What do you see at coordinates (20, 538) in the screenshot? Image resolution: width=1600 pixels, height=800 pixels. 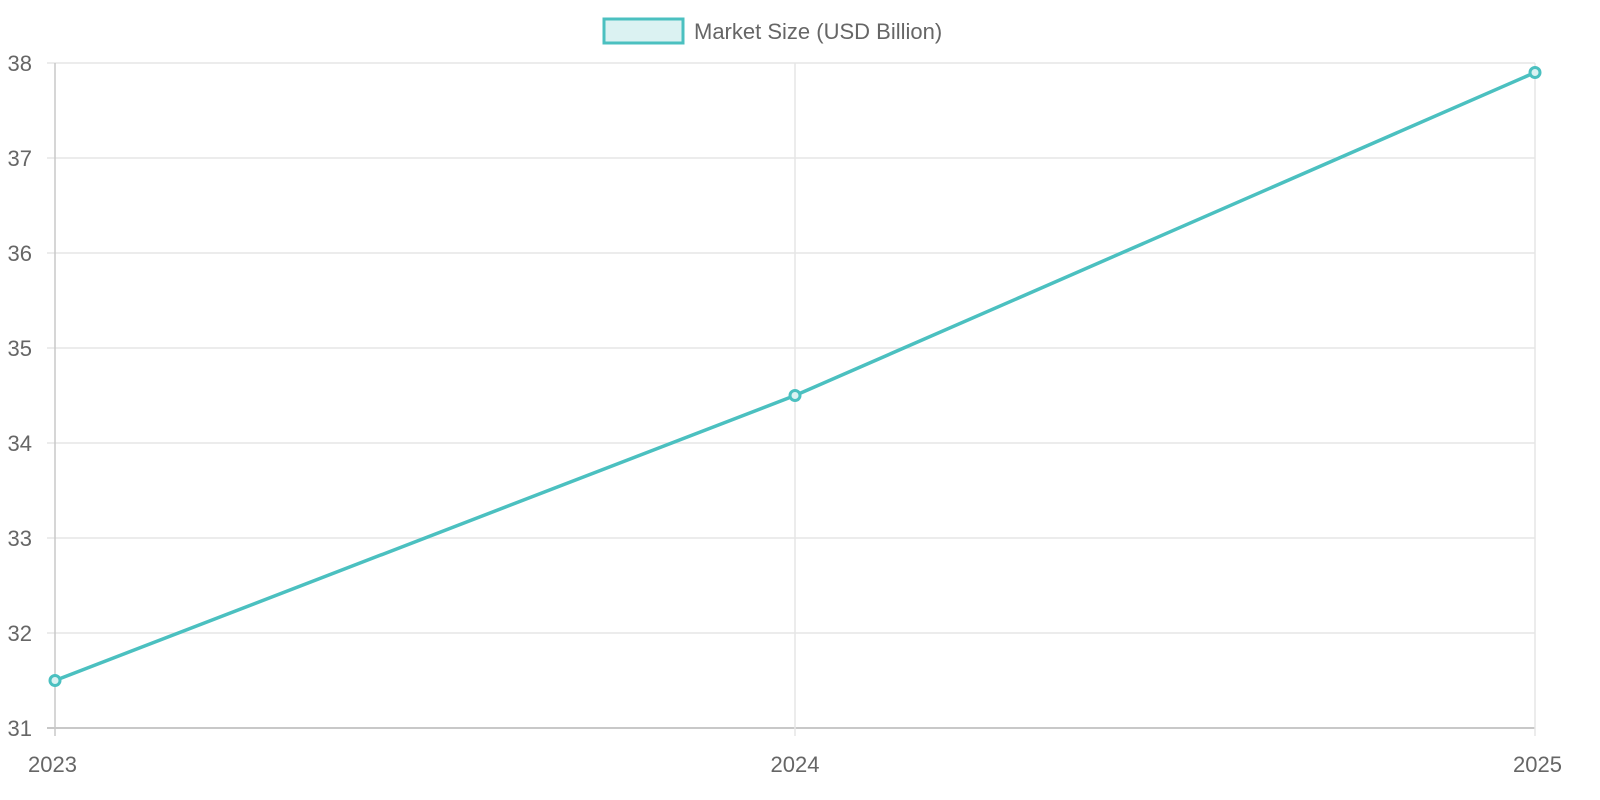 I see `y-tick-label: 33` at bounding box center [20, 538].